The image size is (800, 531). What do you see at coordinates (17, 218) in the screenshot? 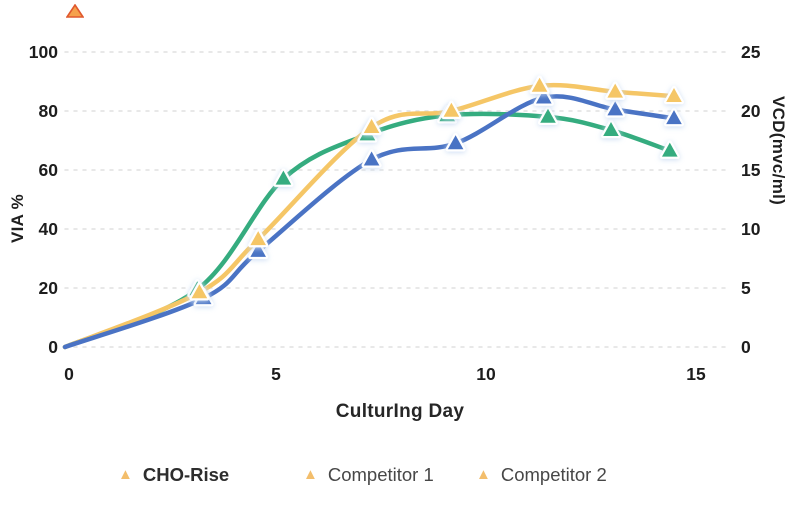
I see `y-axis-title-left: VIA %` at bounding box center [17, 218].